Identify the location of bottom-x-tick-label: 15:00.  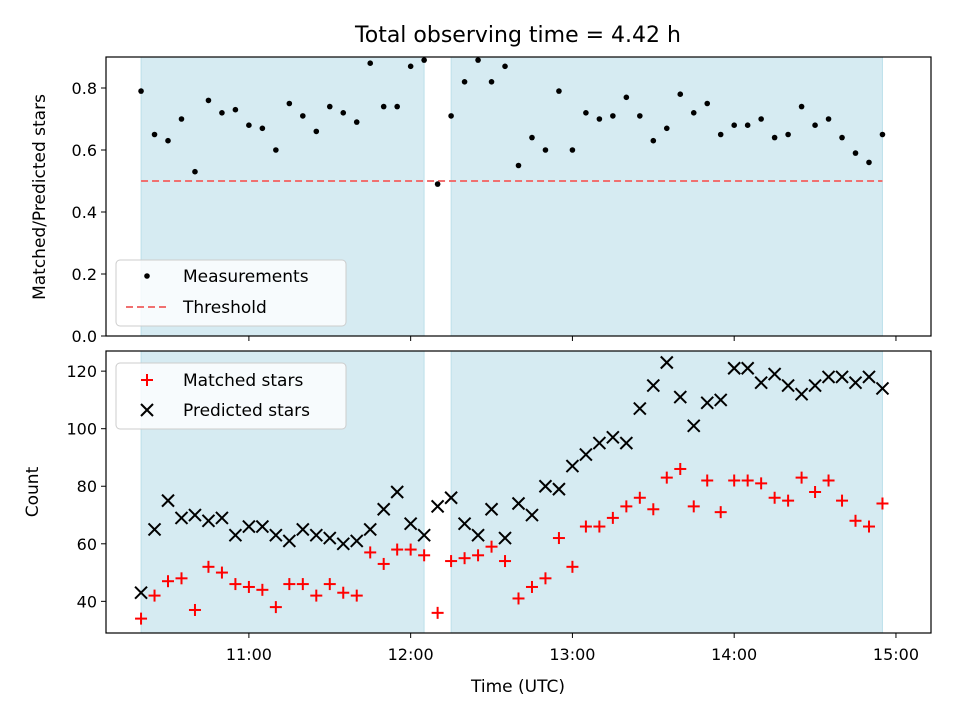
(896, 654).